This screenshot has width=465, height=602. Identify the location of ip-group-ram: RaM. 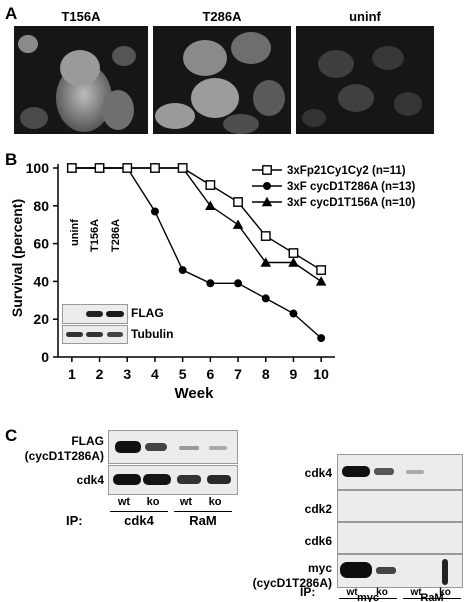
(203, 520).